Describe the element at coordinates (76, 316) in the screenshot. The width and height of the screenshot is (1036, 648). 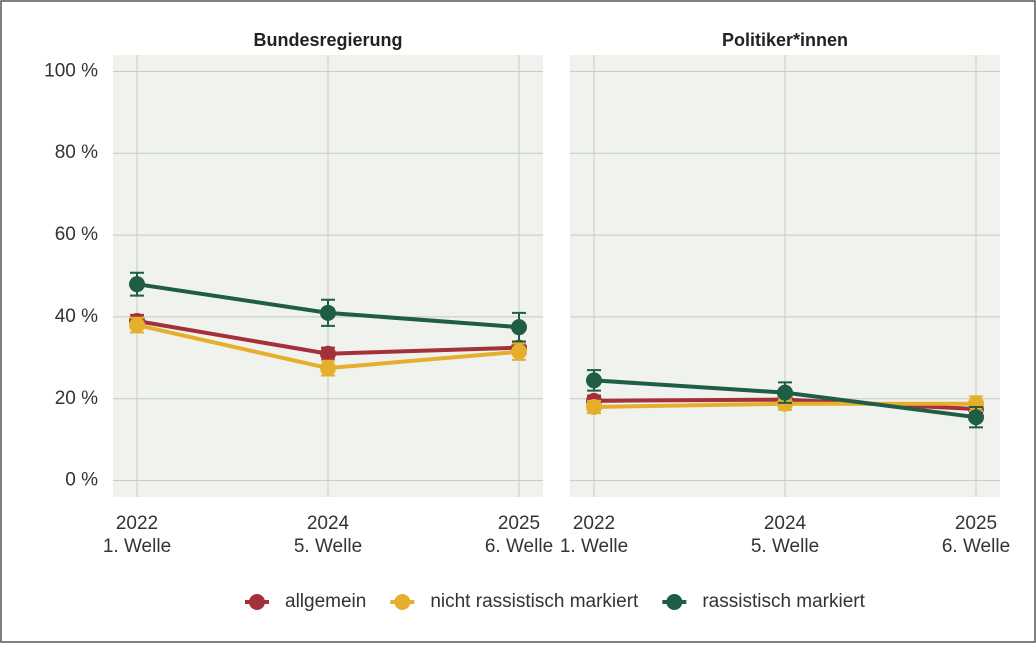
I see `y-tick-label: 40 %` at that location.